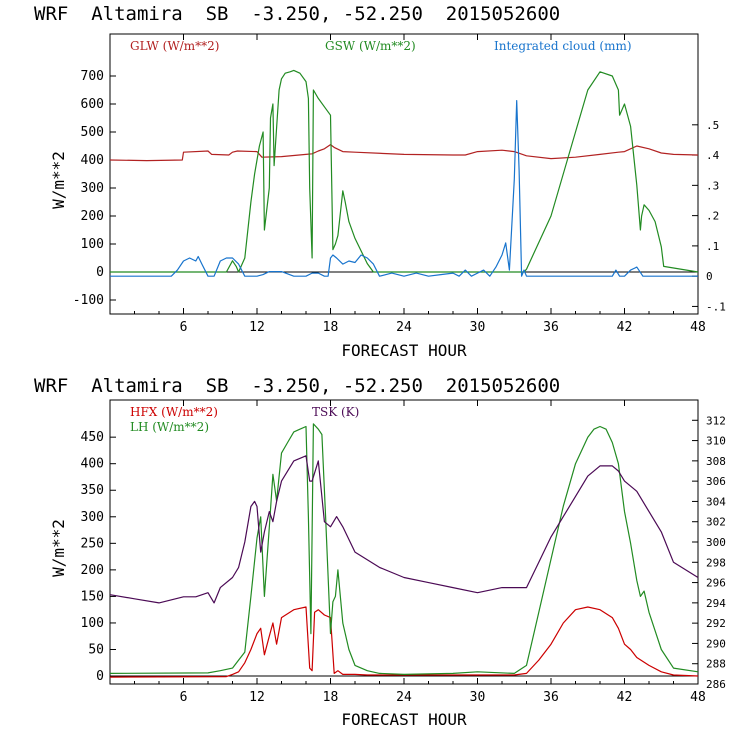 Image resolution: width=740 pixels, height=740 pixels. What do you see at coordinates (404, 350) in the screenshot?
I see `chart-top-xlabel: FORECAST HOUR` at bounding box center [404, 350].